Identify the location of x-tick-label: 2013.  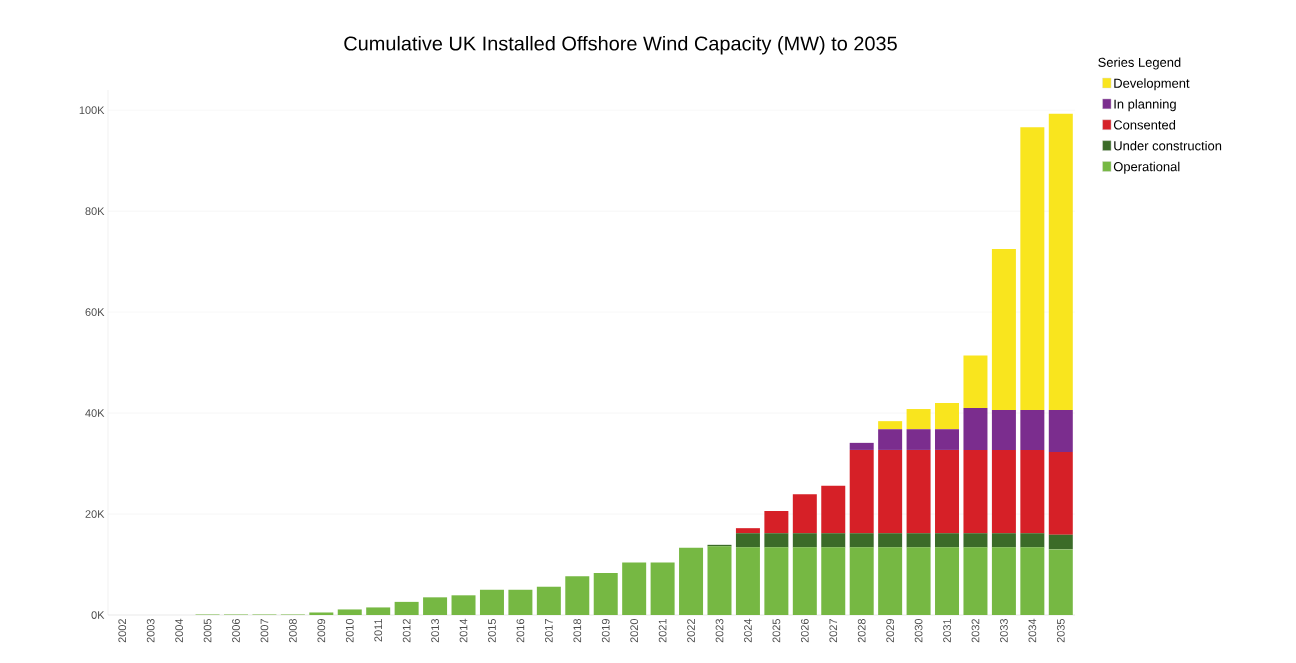
(435, 631).